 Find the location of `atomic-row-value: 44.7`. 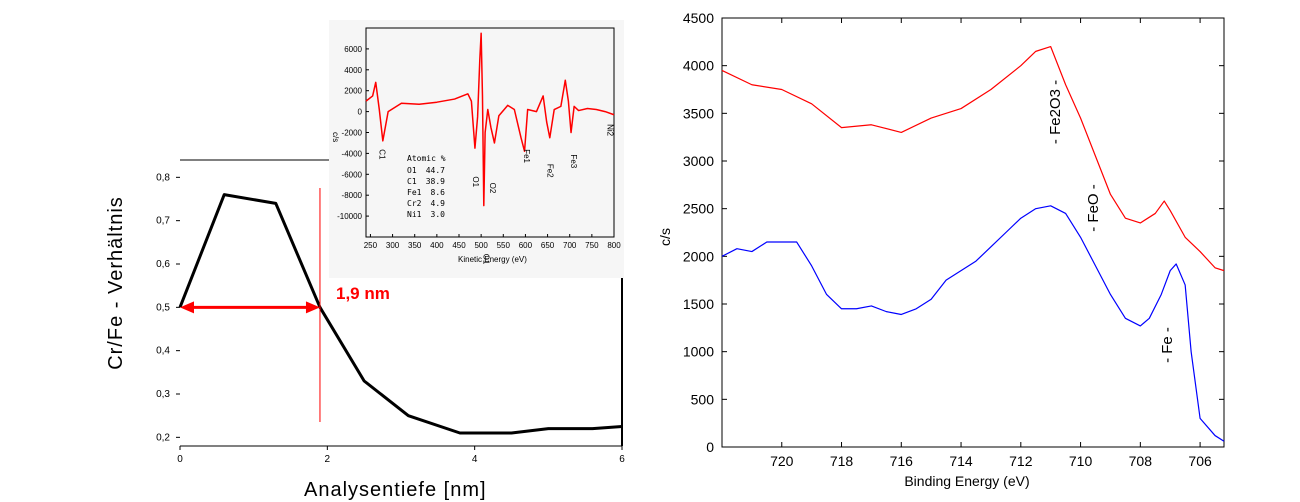

atomic-row-value: 44.7 is located at coordinates (435, 170).